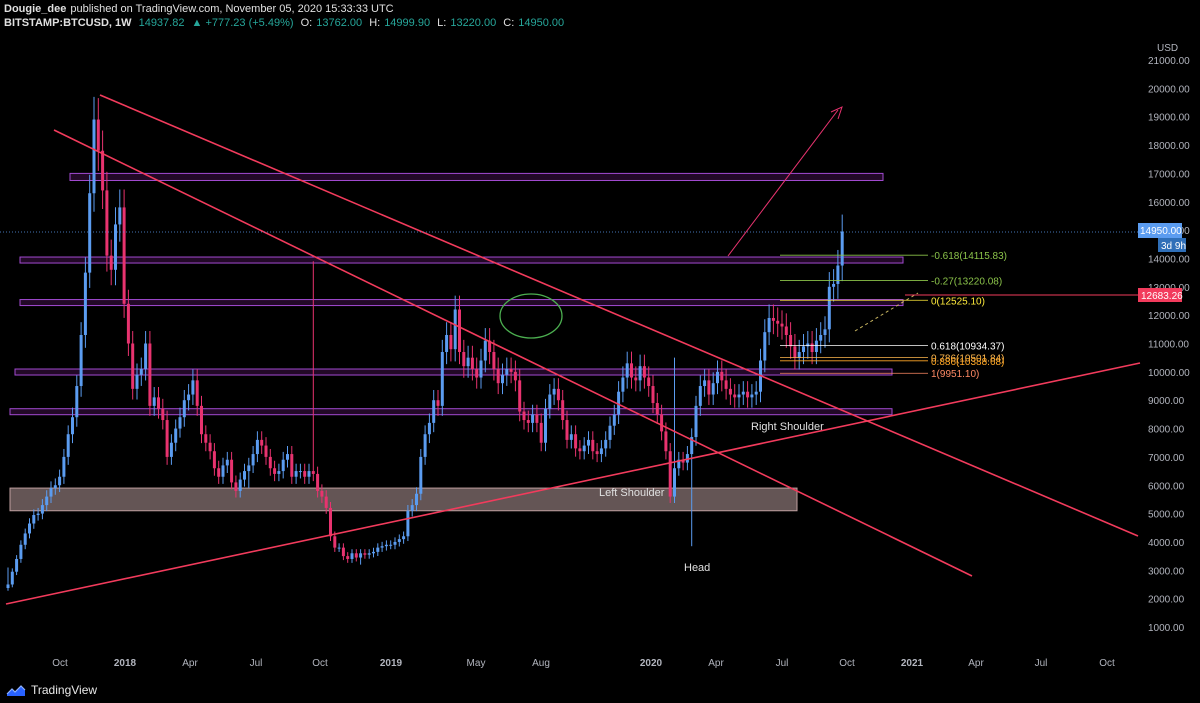  Describe the element at coordinates (476, 663) in the screenshot. I see `x-tick-label: May` at that location.